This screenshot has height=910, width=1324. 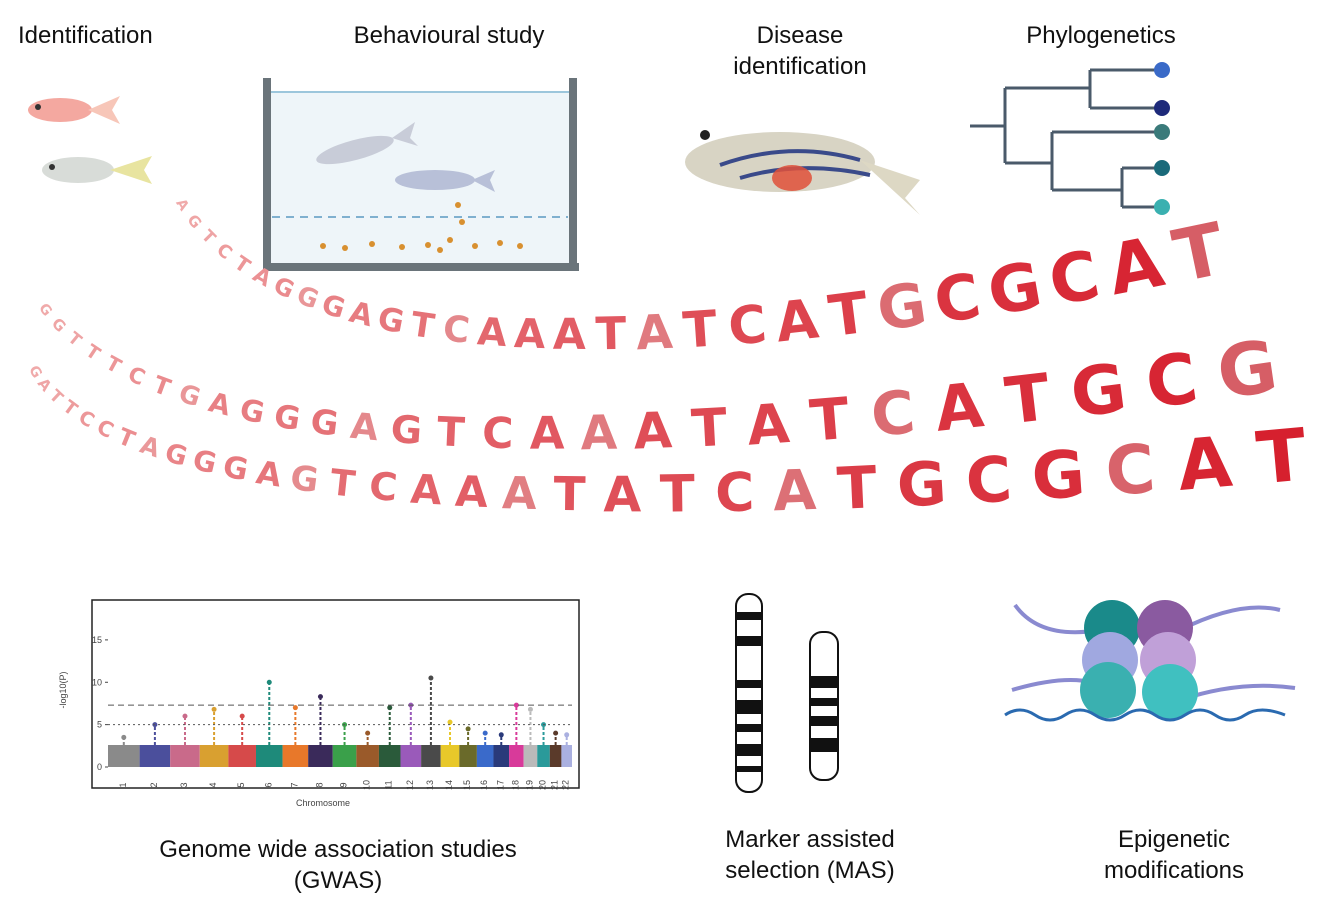 I want to click on nucleosome-icon, so click(x=1150, y=661).